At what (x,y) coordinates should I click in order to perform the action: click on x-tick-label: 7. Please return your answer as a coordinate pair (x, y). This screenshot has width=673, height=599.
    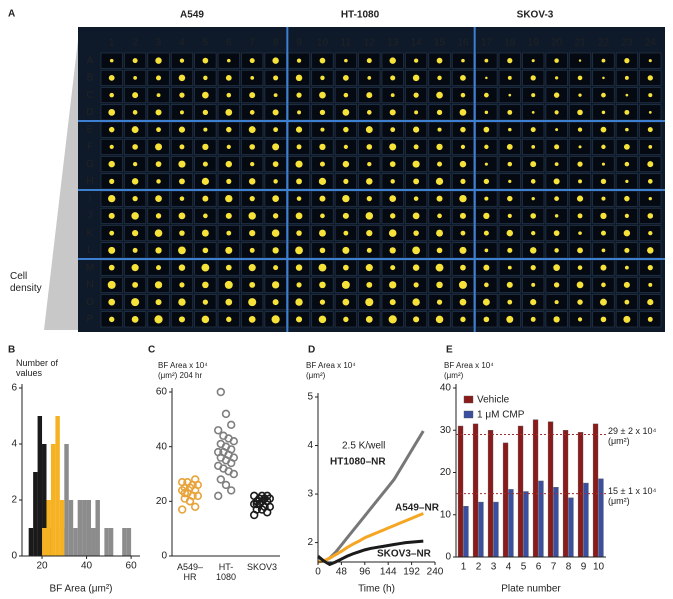
    Looking at the image, I should click on (554, 567).